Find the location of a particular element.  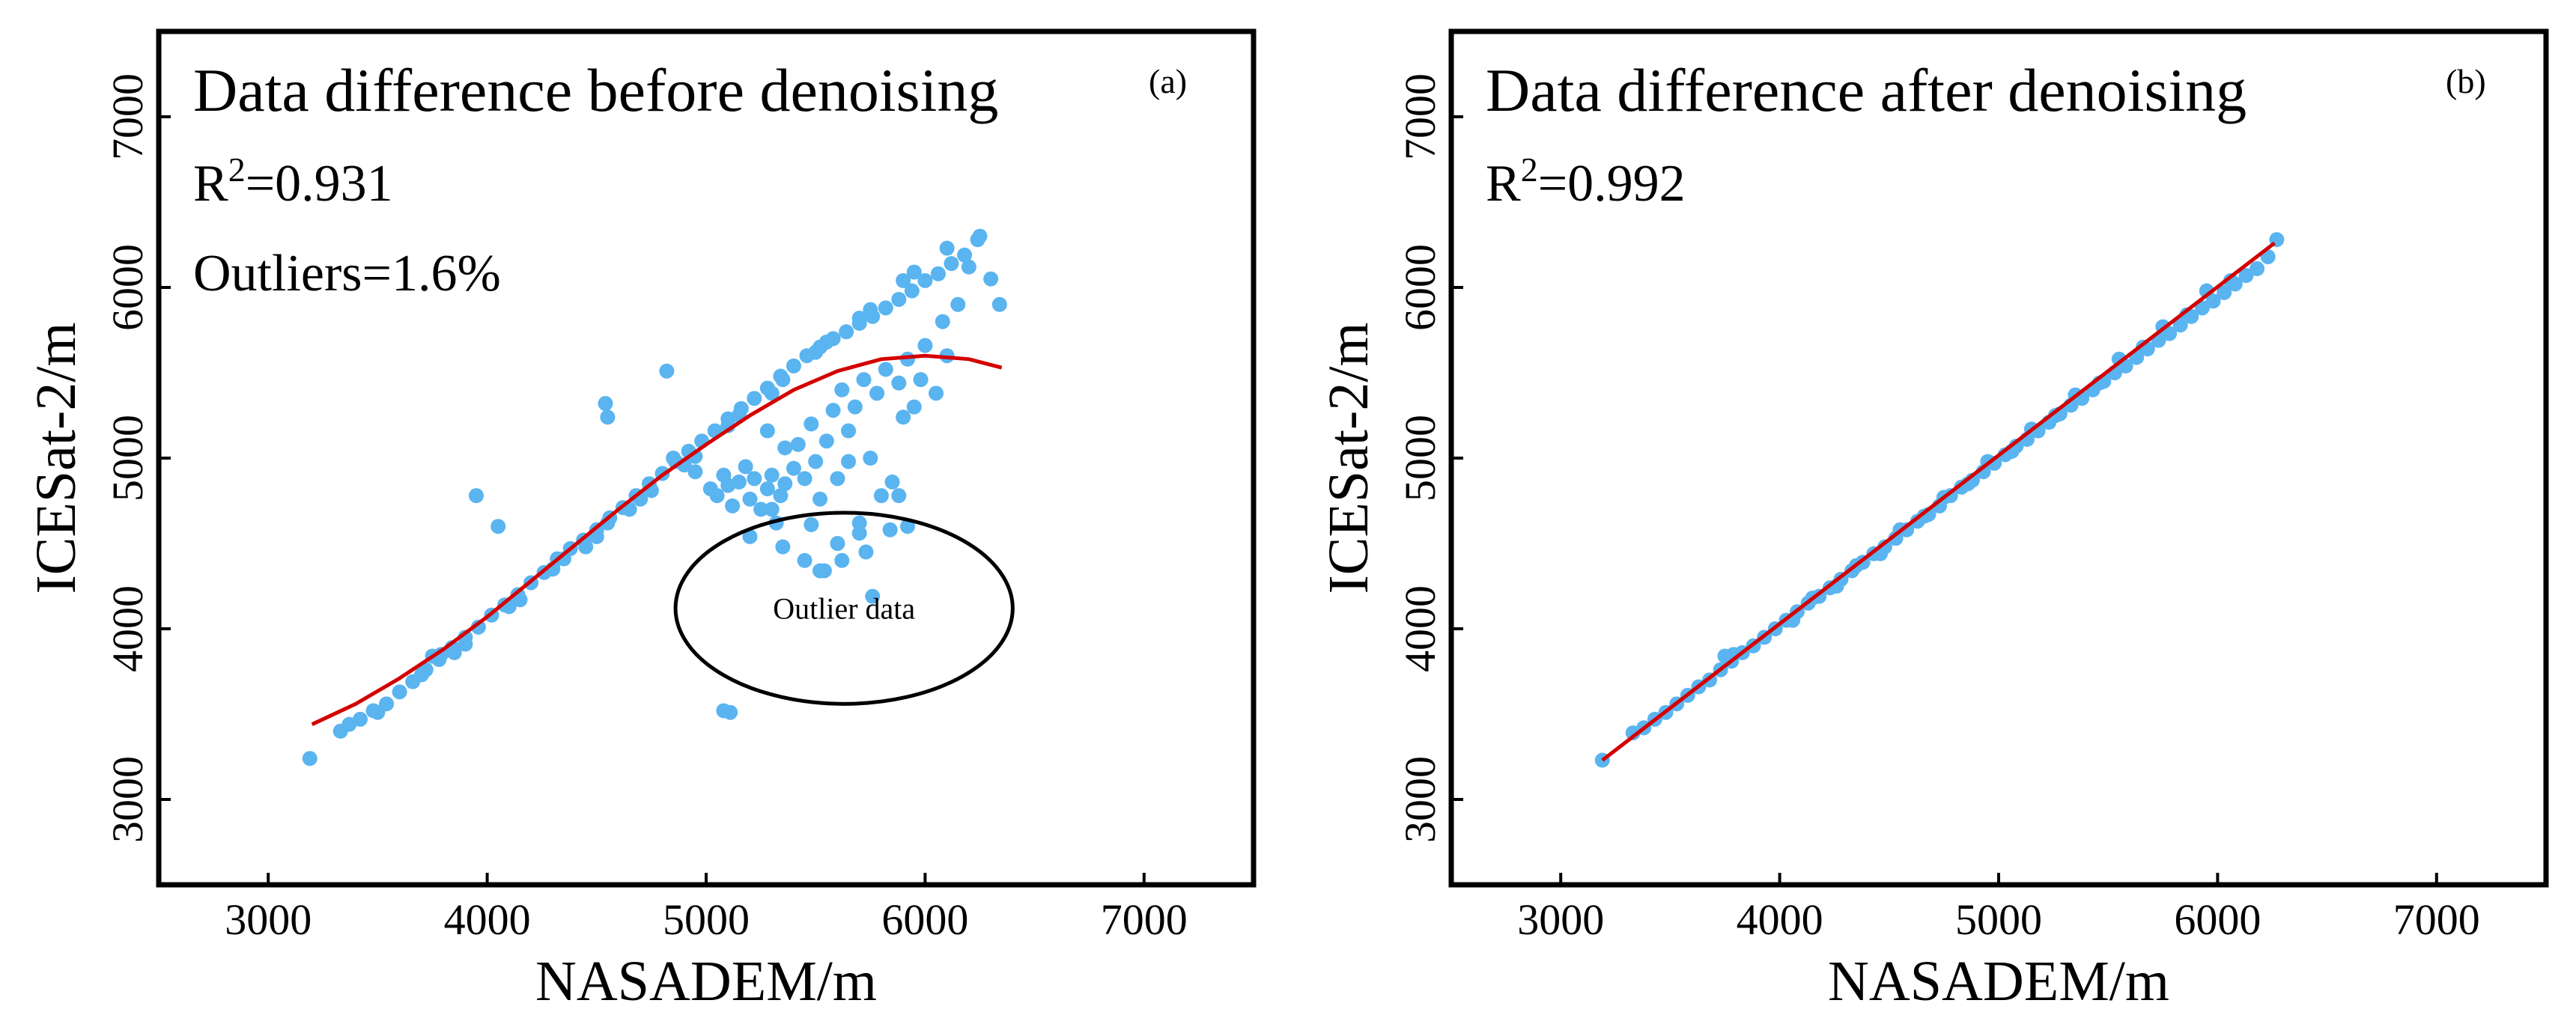

scatter-points-a is located at coordinates (654, 497).